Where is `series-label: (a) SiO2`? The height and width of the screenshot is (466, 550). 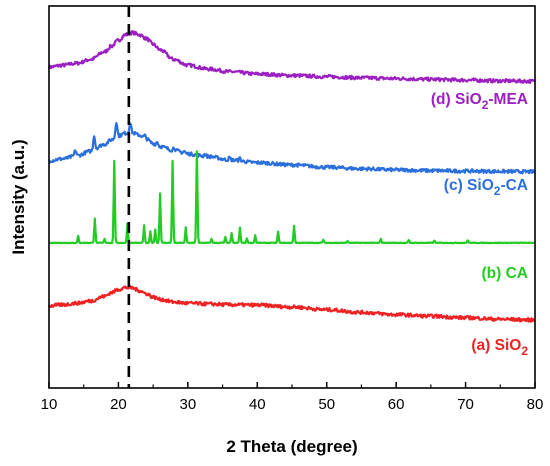 series-label: (a) SiO2 is located at coordinates (499, 347).